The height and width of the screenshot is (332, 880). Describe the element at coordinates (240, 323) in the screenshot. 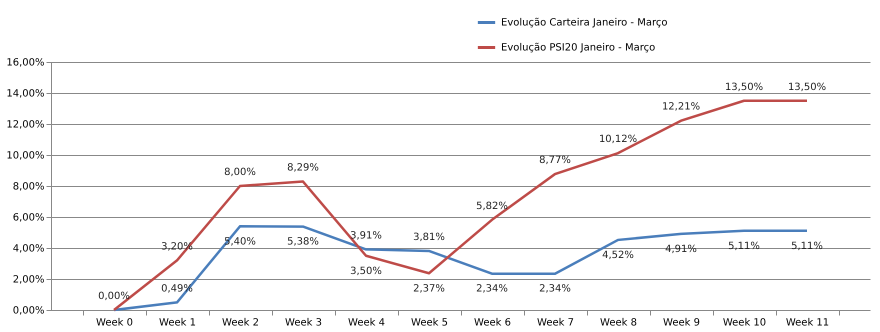

I see `x-tick-label: Week 2` at that location.